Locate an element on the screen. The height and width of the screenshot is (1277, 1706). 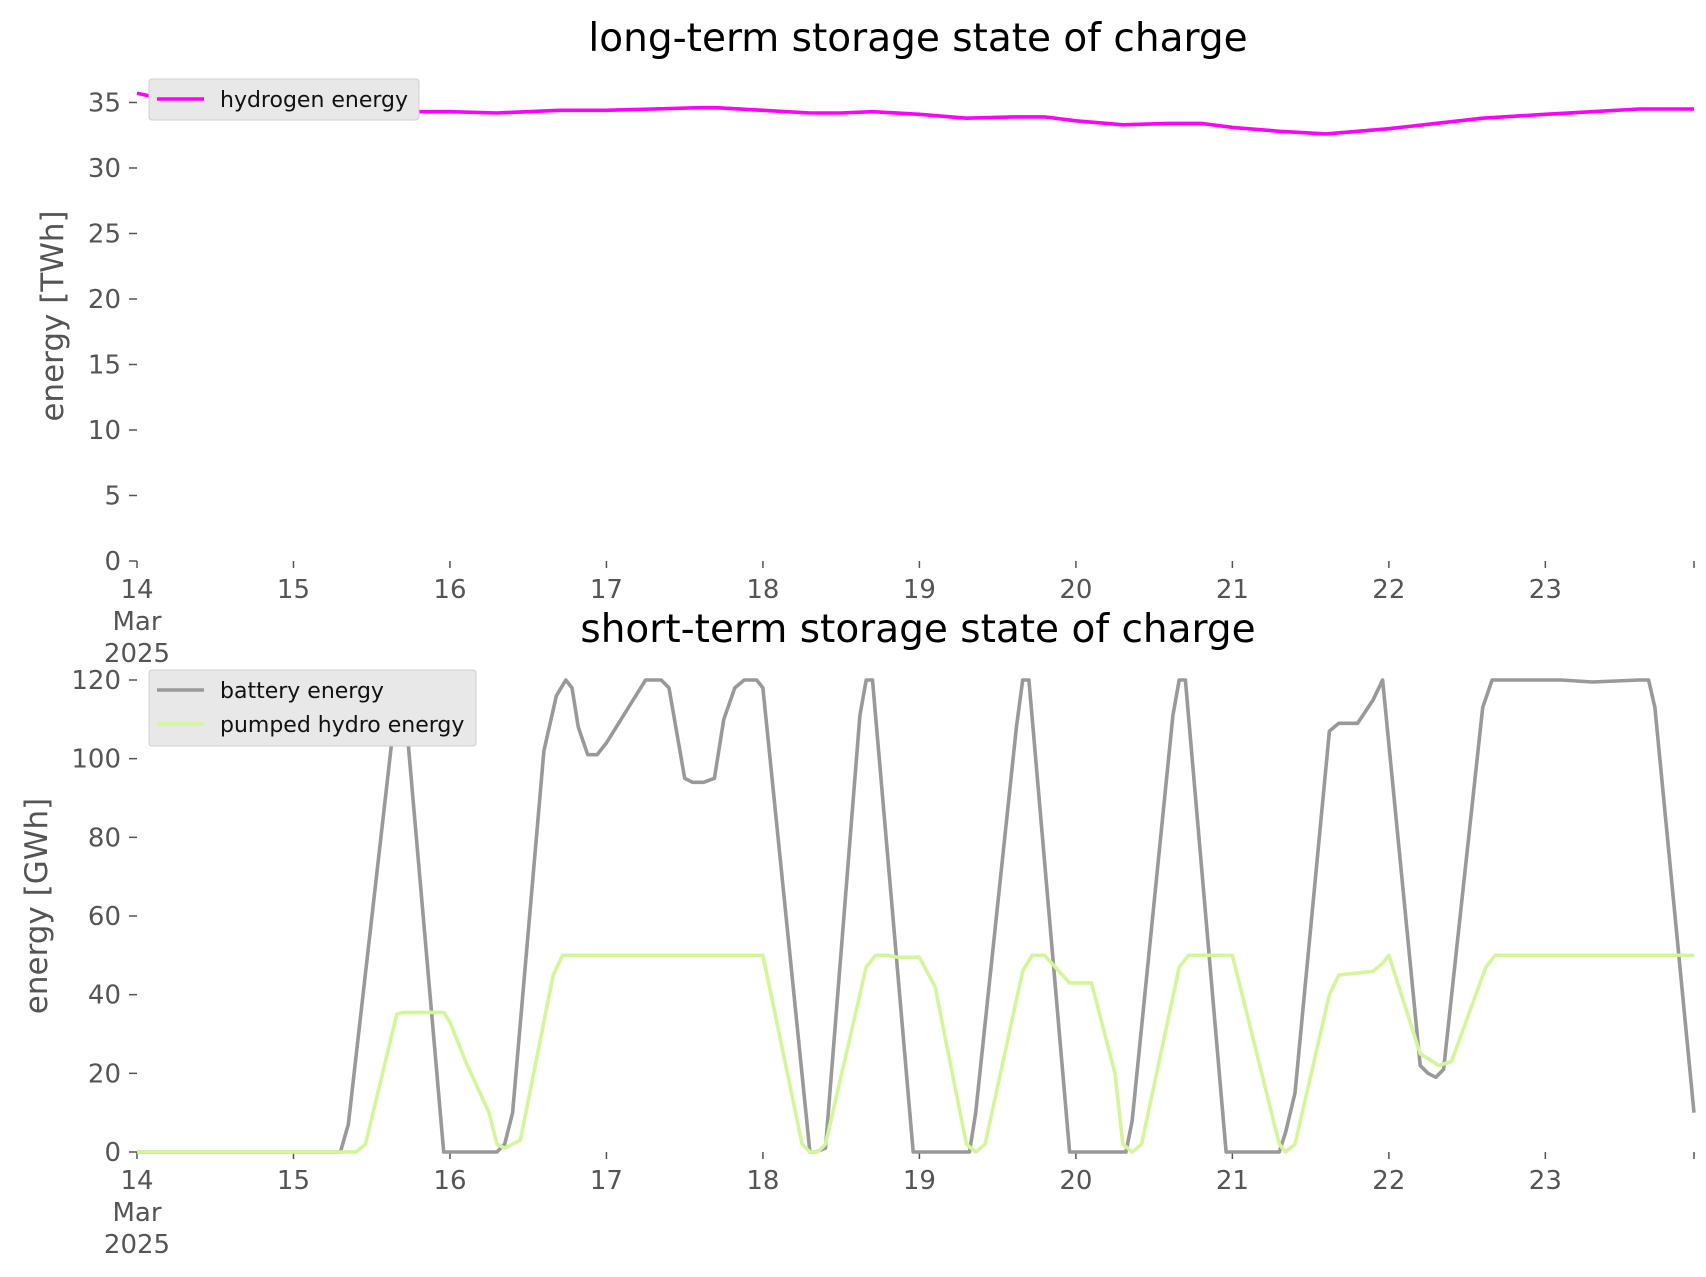
chart-title: long-term storage state of charge is located at coordinates (917, 38).